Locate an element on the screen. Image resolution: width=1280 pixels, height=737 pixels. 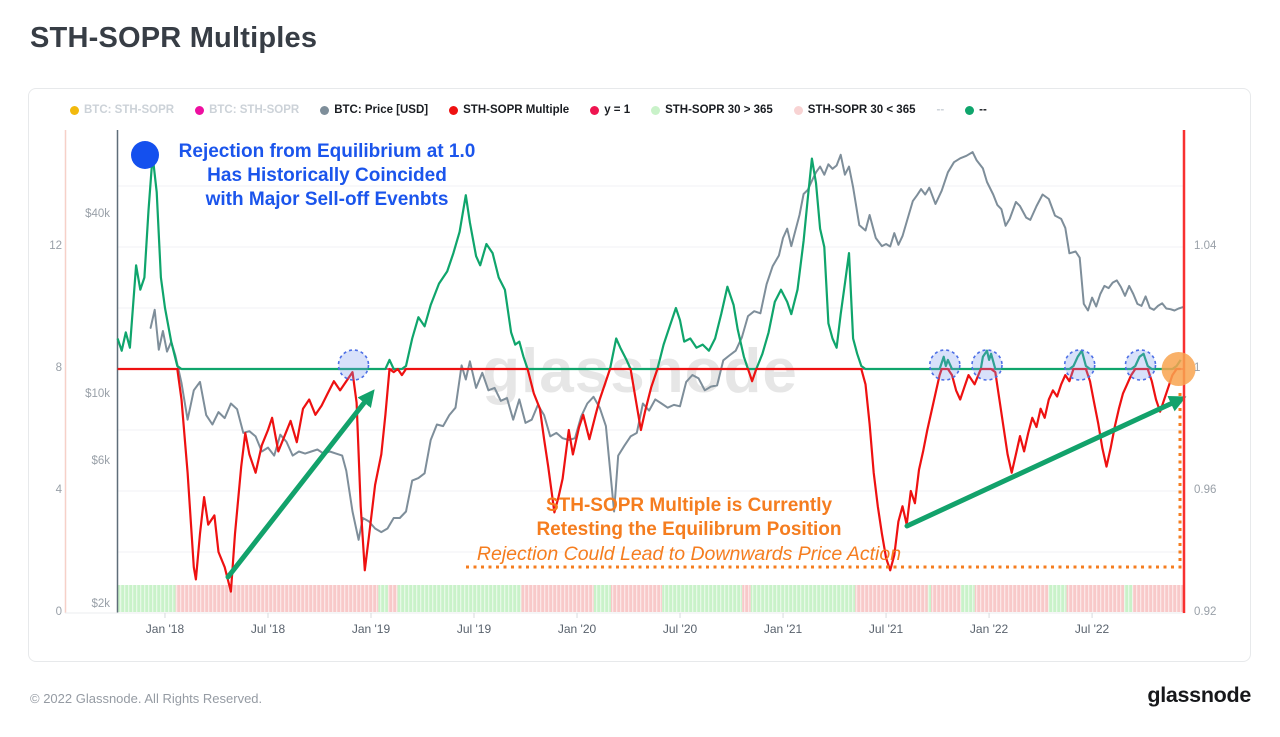
x-axis-label: Jan '22 is located at coordinates (989, 629).